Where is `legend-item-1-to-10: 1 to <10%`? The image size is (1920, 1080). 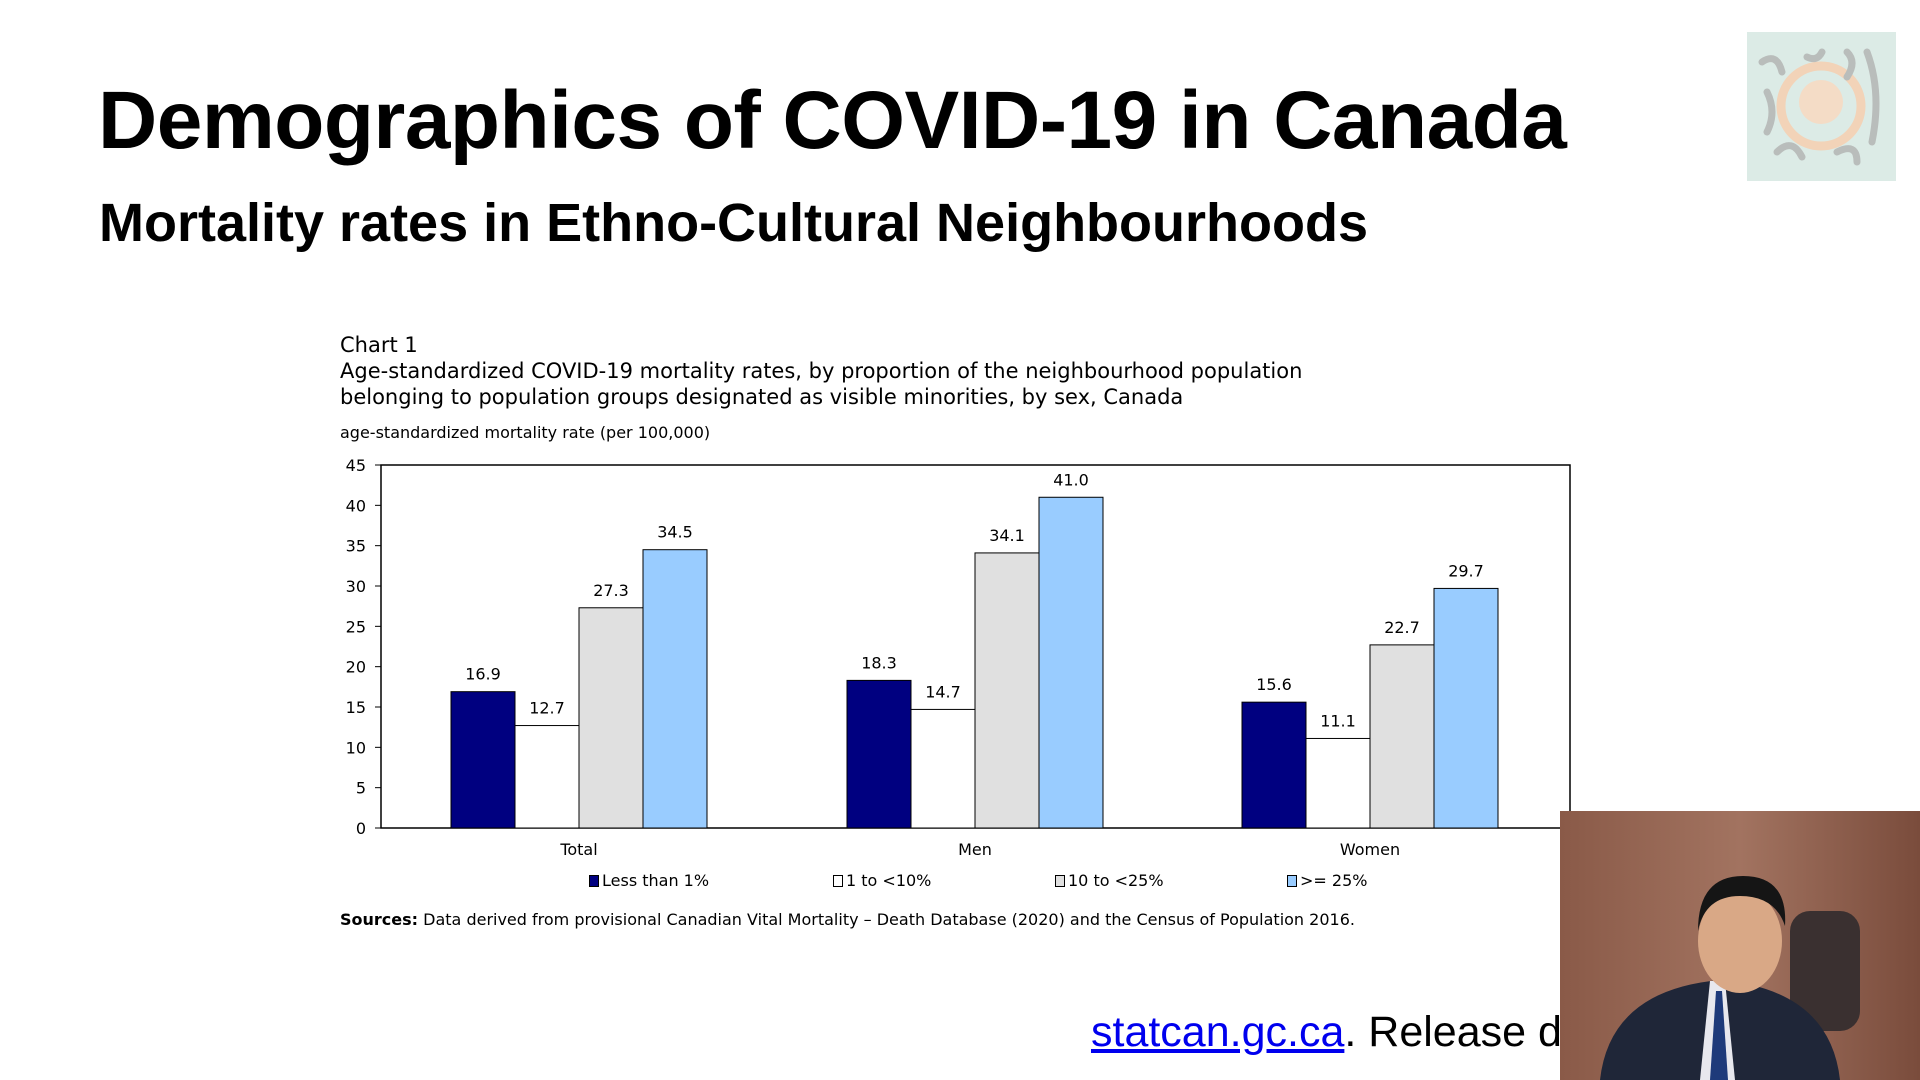
legend-item-1-to-10: 1 to <10% is located at coordinates (882, 880).